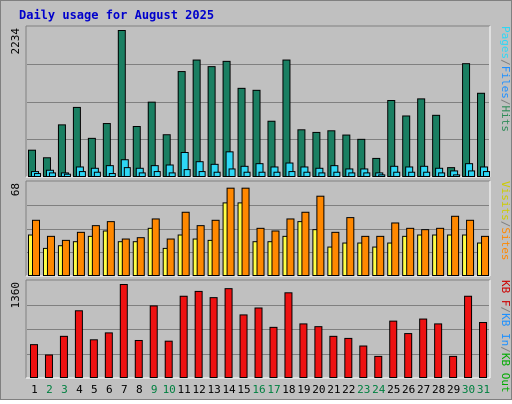 This screenshot has width=512, height=404. What do you see at coordinates (64, 389) in the screenshot?
I see `day-label: 3` at bounding box center [64, 389].